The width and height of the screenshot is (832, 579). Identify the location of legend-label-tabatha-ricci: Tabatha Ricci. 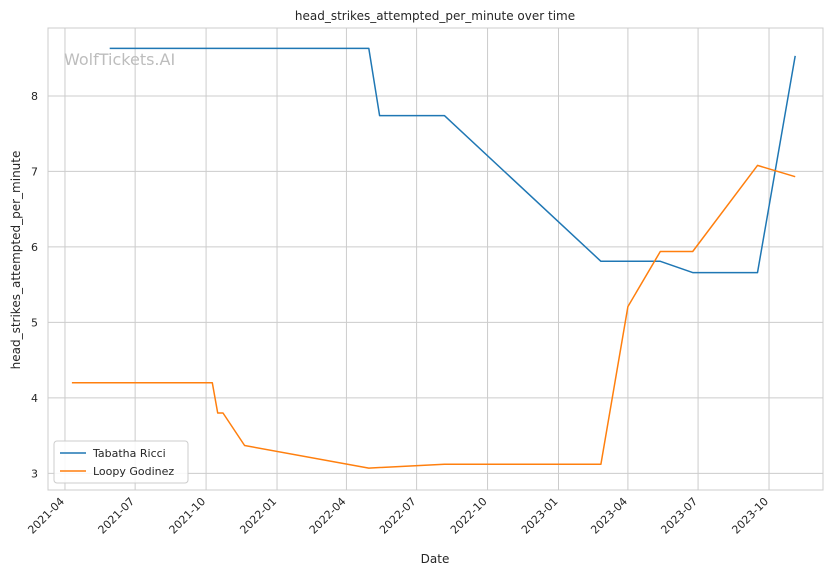
(129, 453).